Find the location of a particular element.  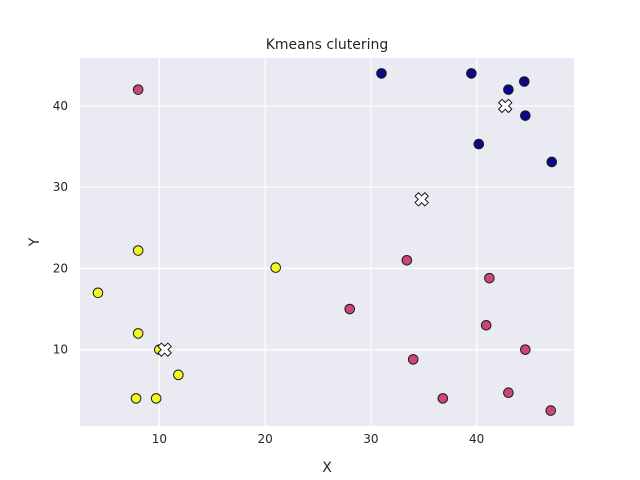

y-axis-label: Y is located at coordinates (35, 242).